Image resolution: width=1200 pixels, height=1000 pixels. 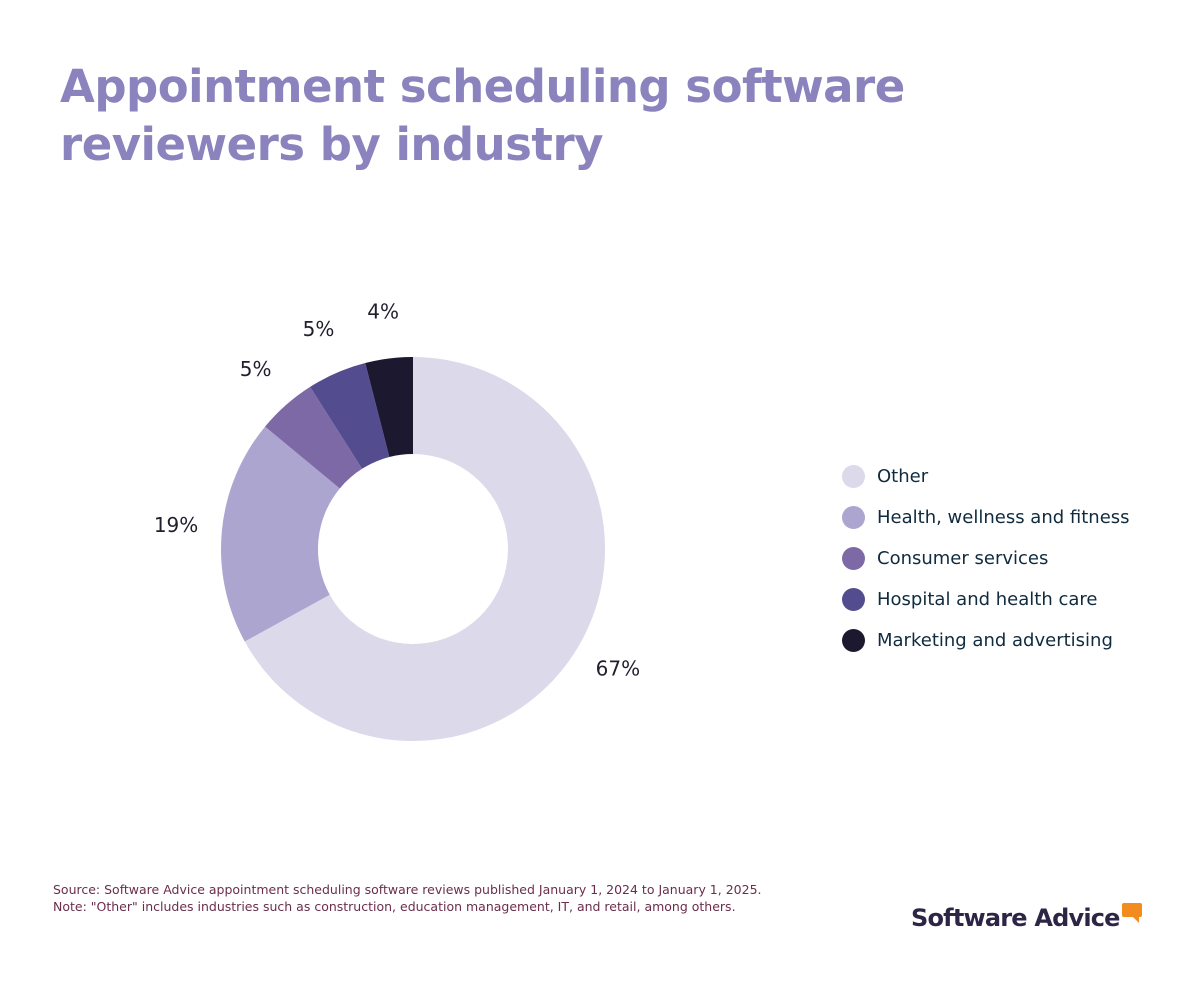 What do you see at coordinates (963, 558) in the screenshot?
I see `legend-label: Consumer services` at bounding box center [963, 558].